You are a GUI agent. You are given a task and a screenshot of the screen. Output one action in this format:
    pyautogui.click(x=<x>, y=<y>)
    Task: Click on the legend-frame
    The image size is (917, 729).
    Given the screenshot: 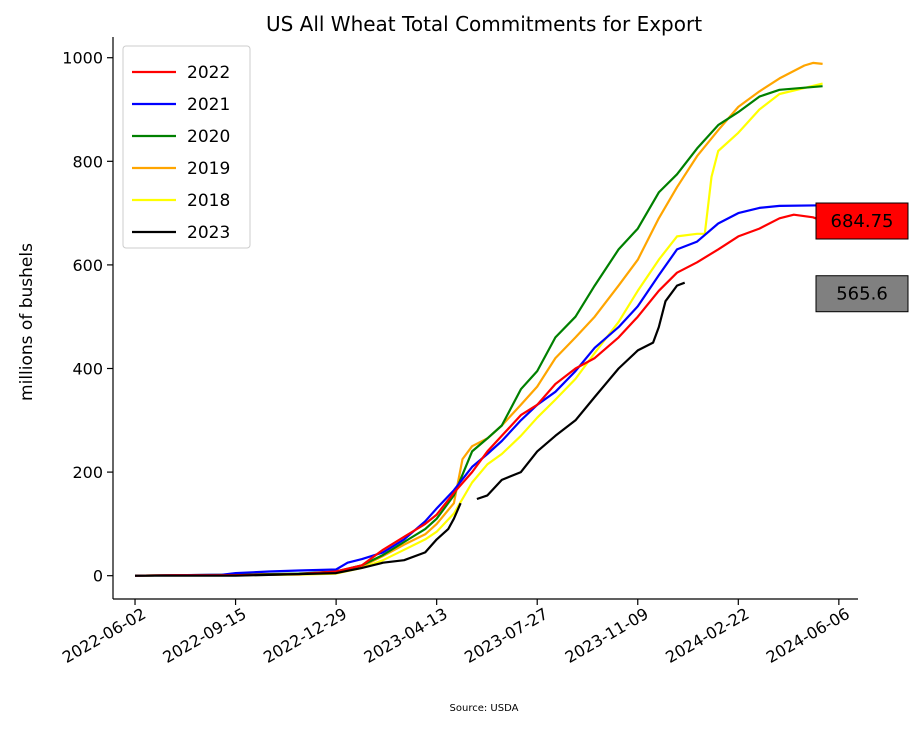 What is the action you would take?
    pyautogui.click(x=186, y=147)
    